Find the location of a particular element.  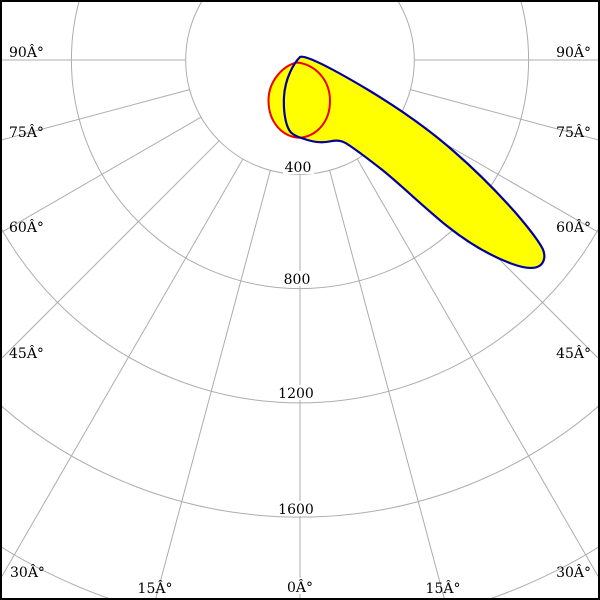

angle-label-left-75: 75Â° is located at coordinates (26, 132).